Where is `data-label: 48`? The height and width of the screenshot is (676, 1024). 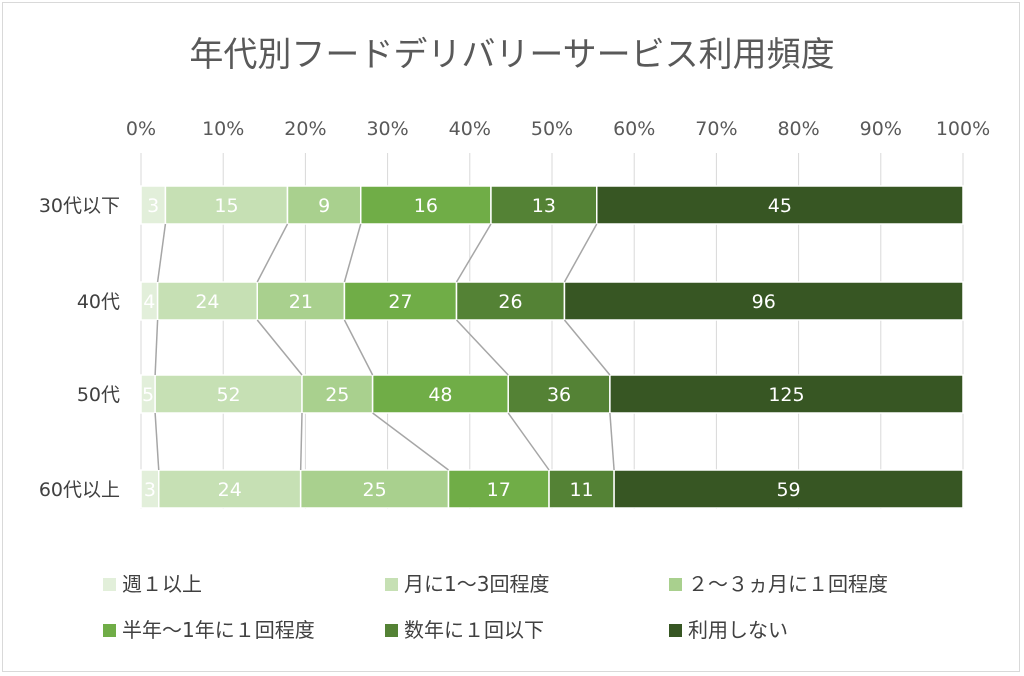
data-label: 48 is located at coordinates (440, 395).